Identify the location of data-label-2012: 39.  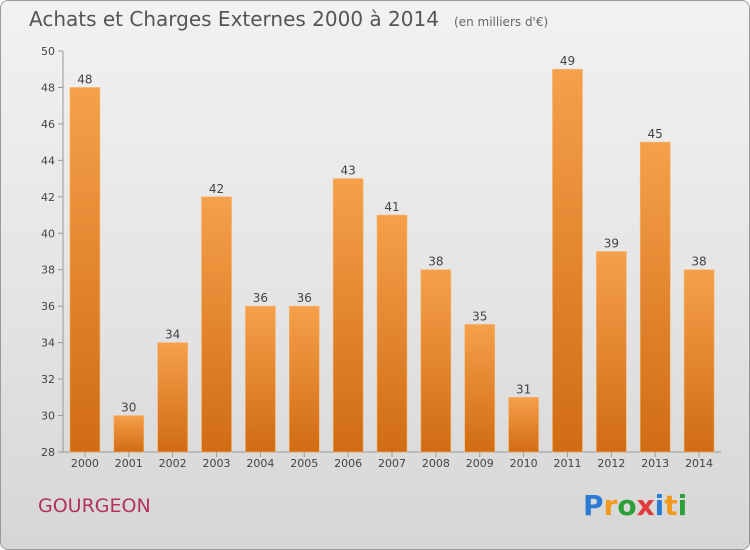
(611, 244).